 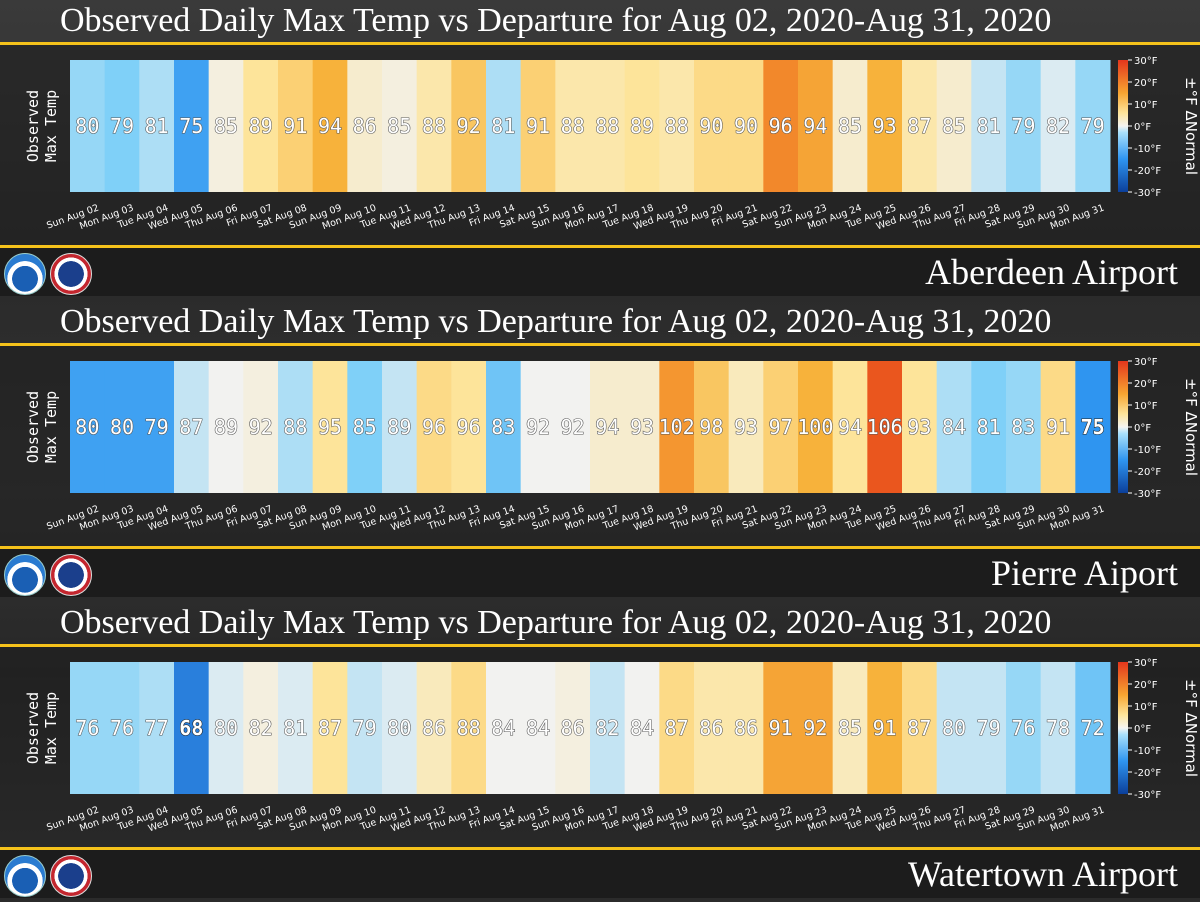 I want to click on cell-value-label: 82, so click(x=261, y=728).